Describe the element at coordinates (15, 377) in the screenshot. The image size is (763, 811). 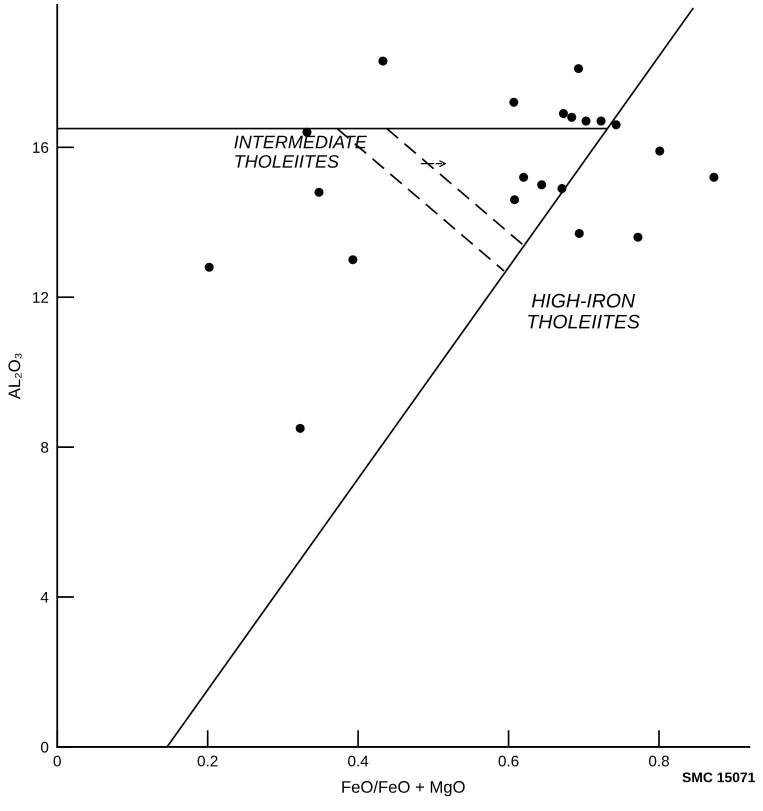
I see `y-axis-title: AL₂O₃` at that location.